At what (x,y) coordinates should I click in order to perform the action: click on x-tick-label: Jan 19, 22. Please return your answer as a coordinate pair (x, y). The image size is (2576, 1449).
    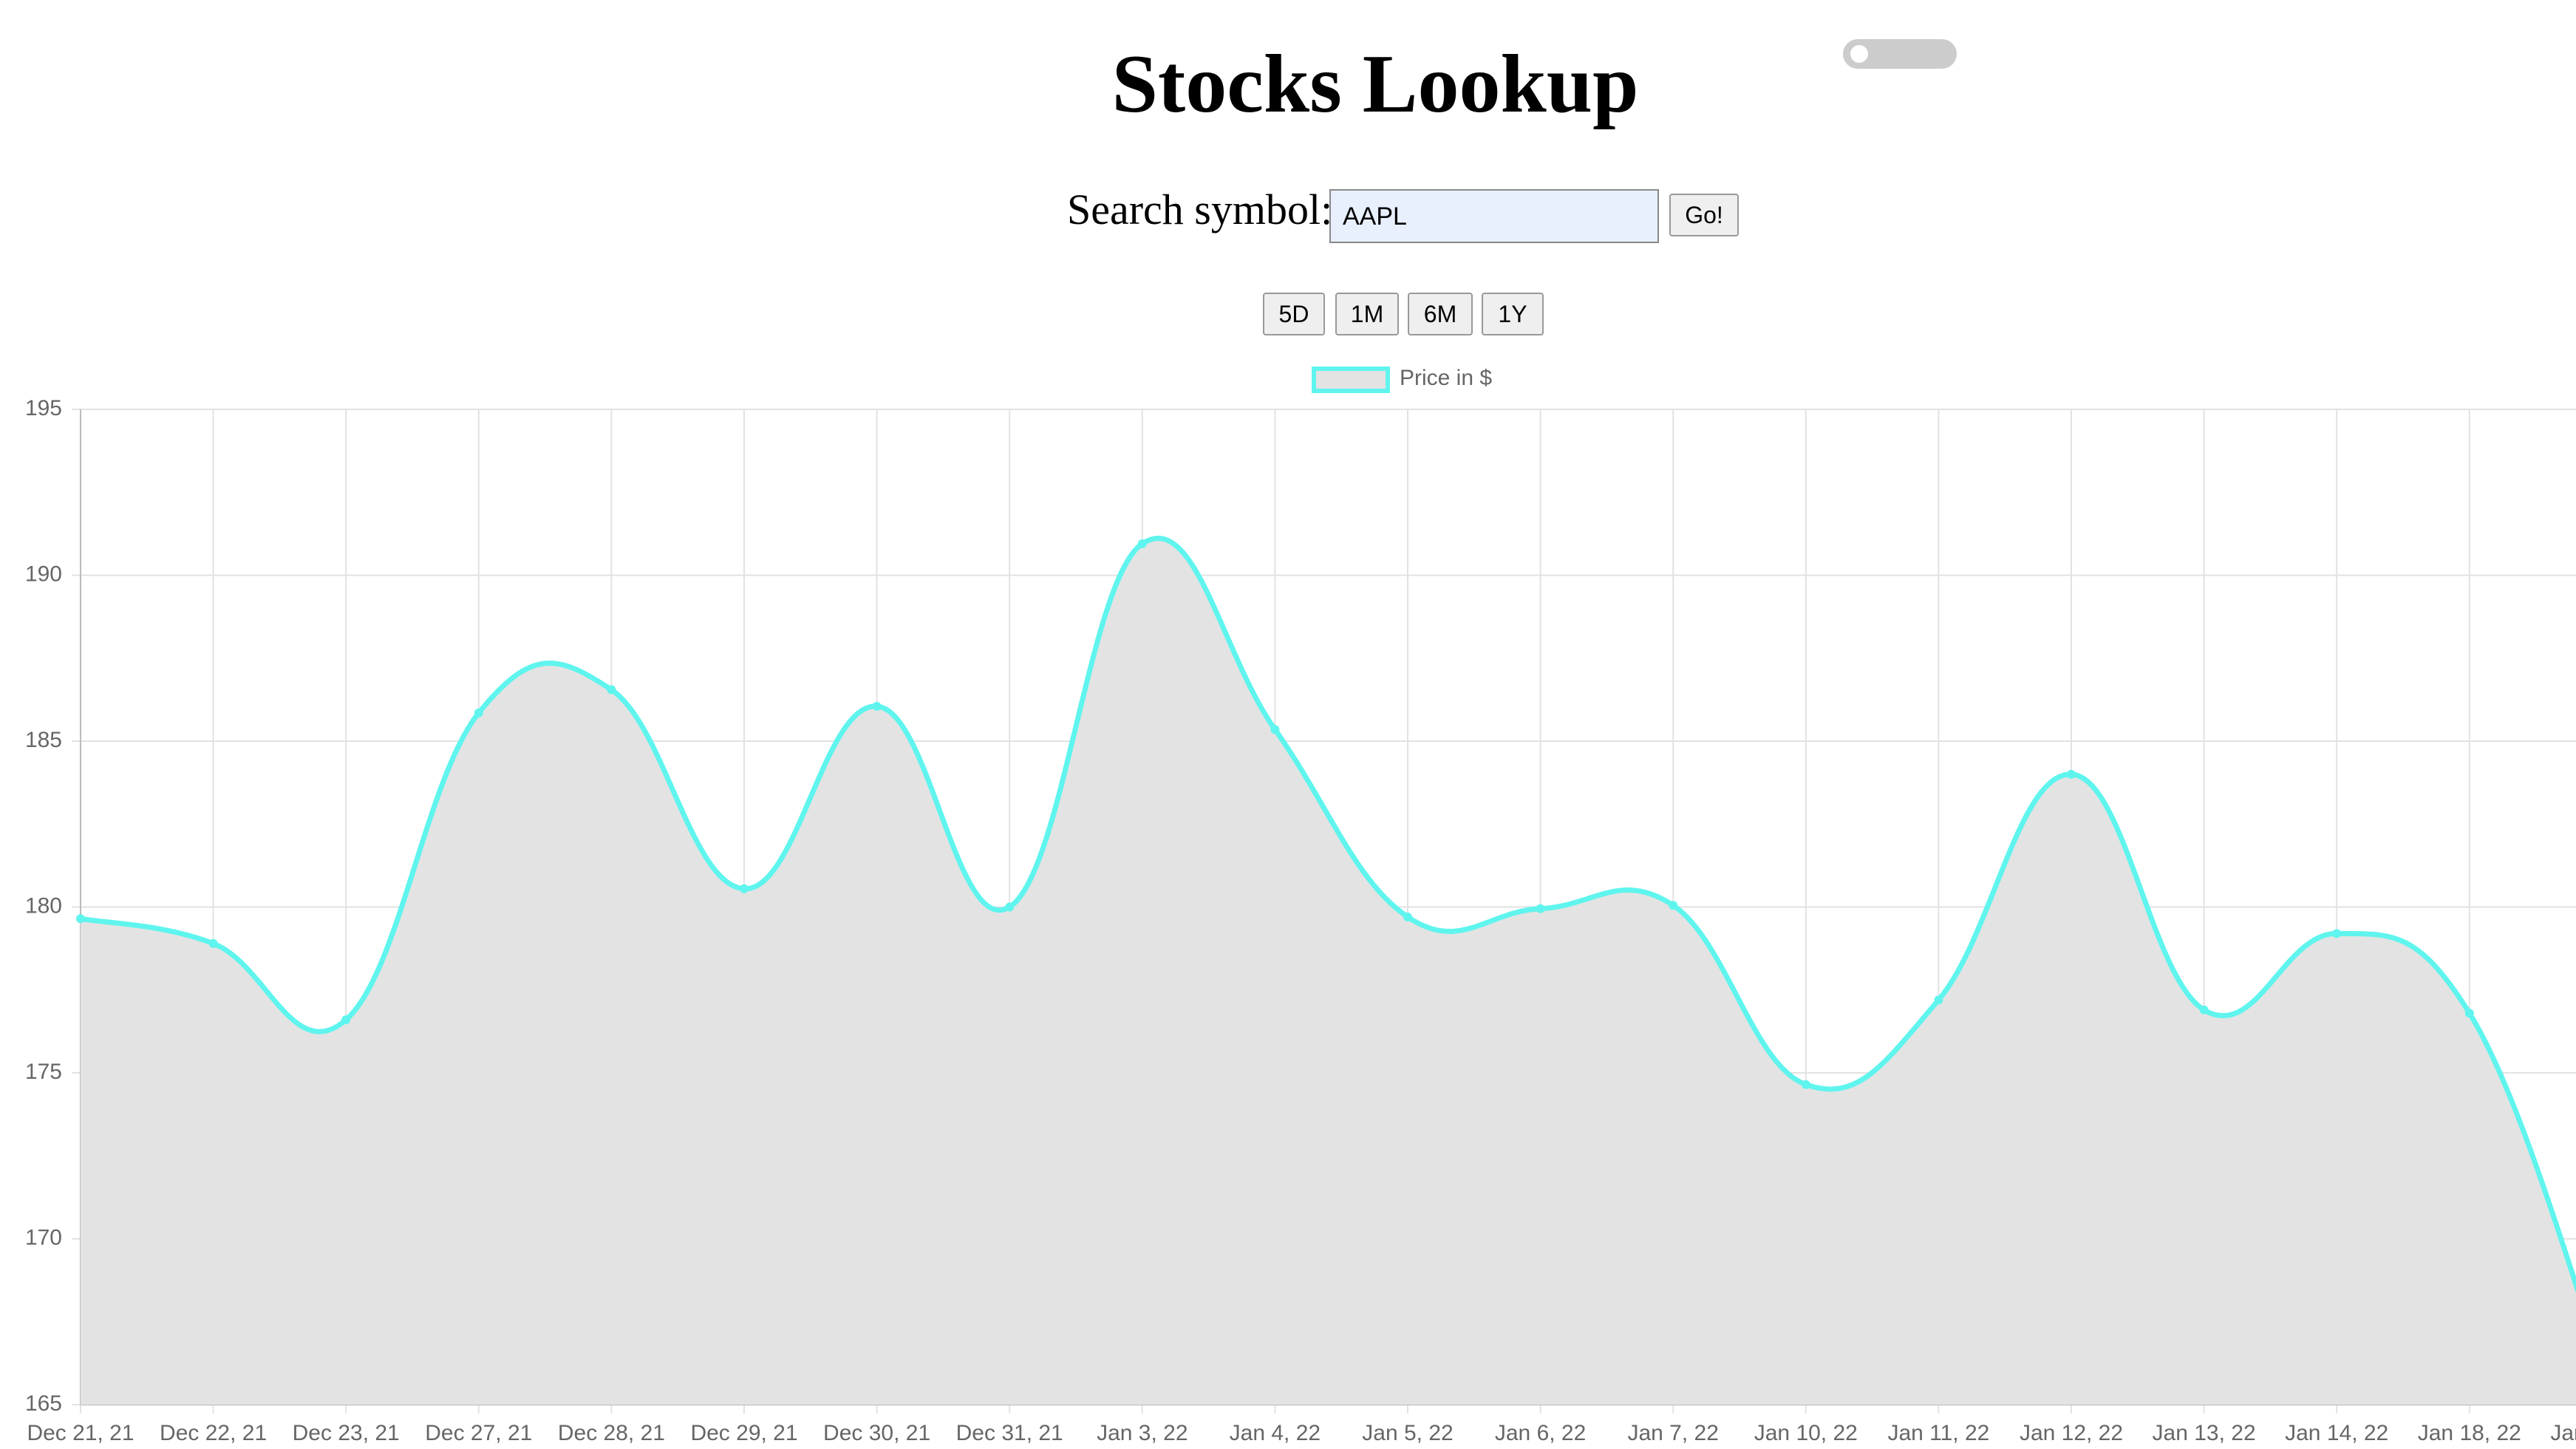
    Looking at the image, I should click on (2563, 1433).